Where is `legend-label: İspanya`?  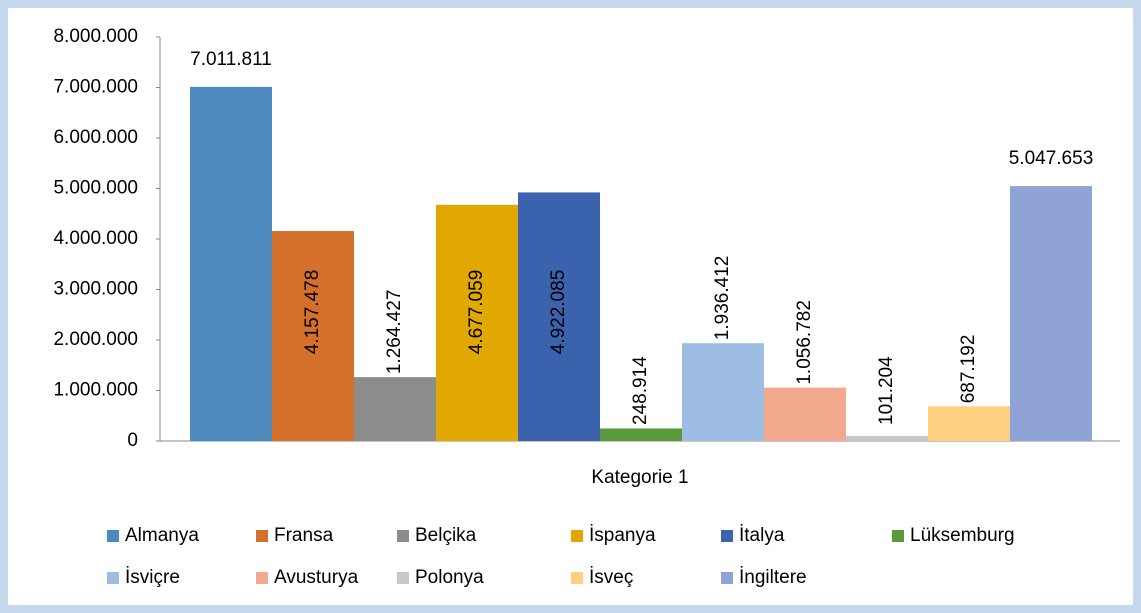 legend-label: İspanya is located at coordinates (622, 535).